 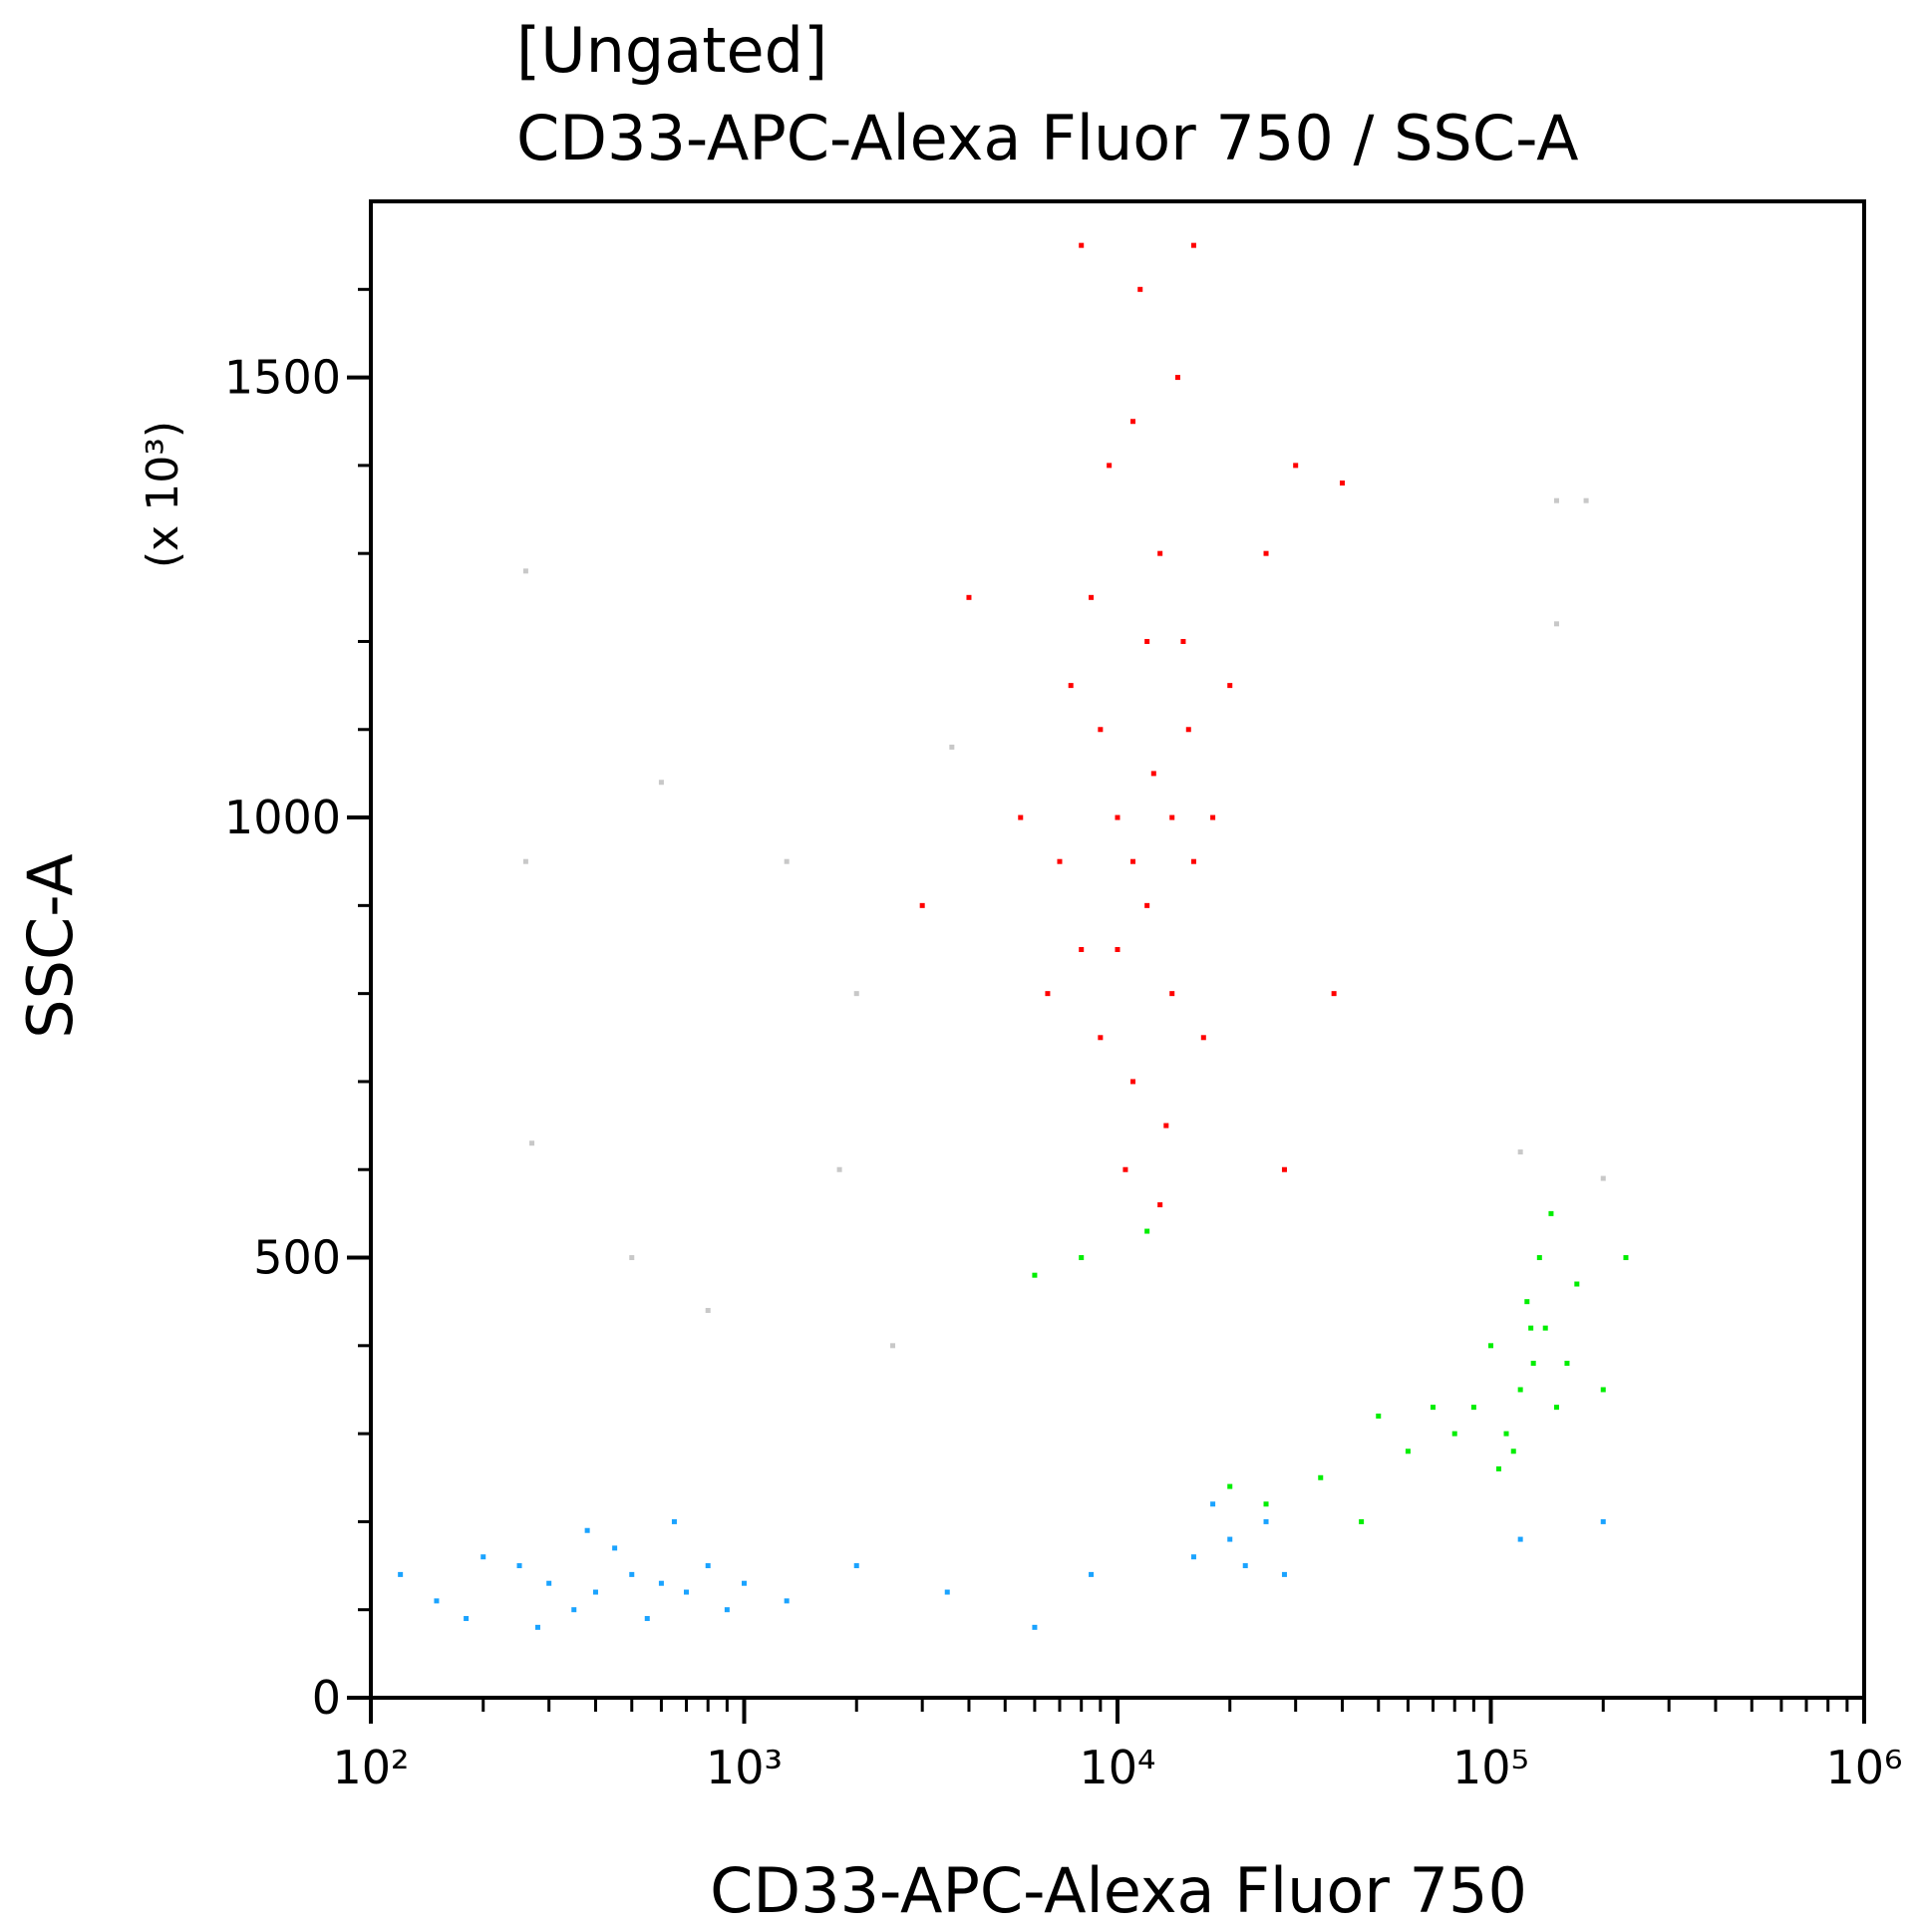 What do you see at coordinates (50, 945) in the screenshot?
I see `y-axis-label: SSC-A` at bounding box center [50, 945].